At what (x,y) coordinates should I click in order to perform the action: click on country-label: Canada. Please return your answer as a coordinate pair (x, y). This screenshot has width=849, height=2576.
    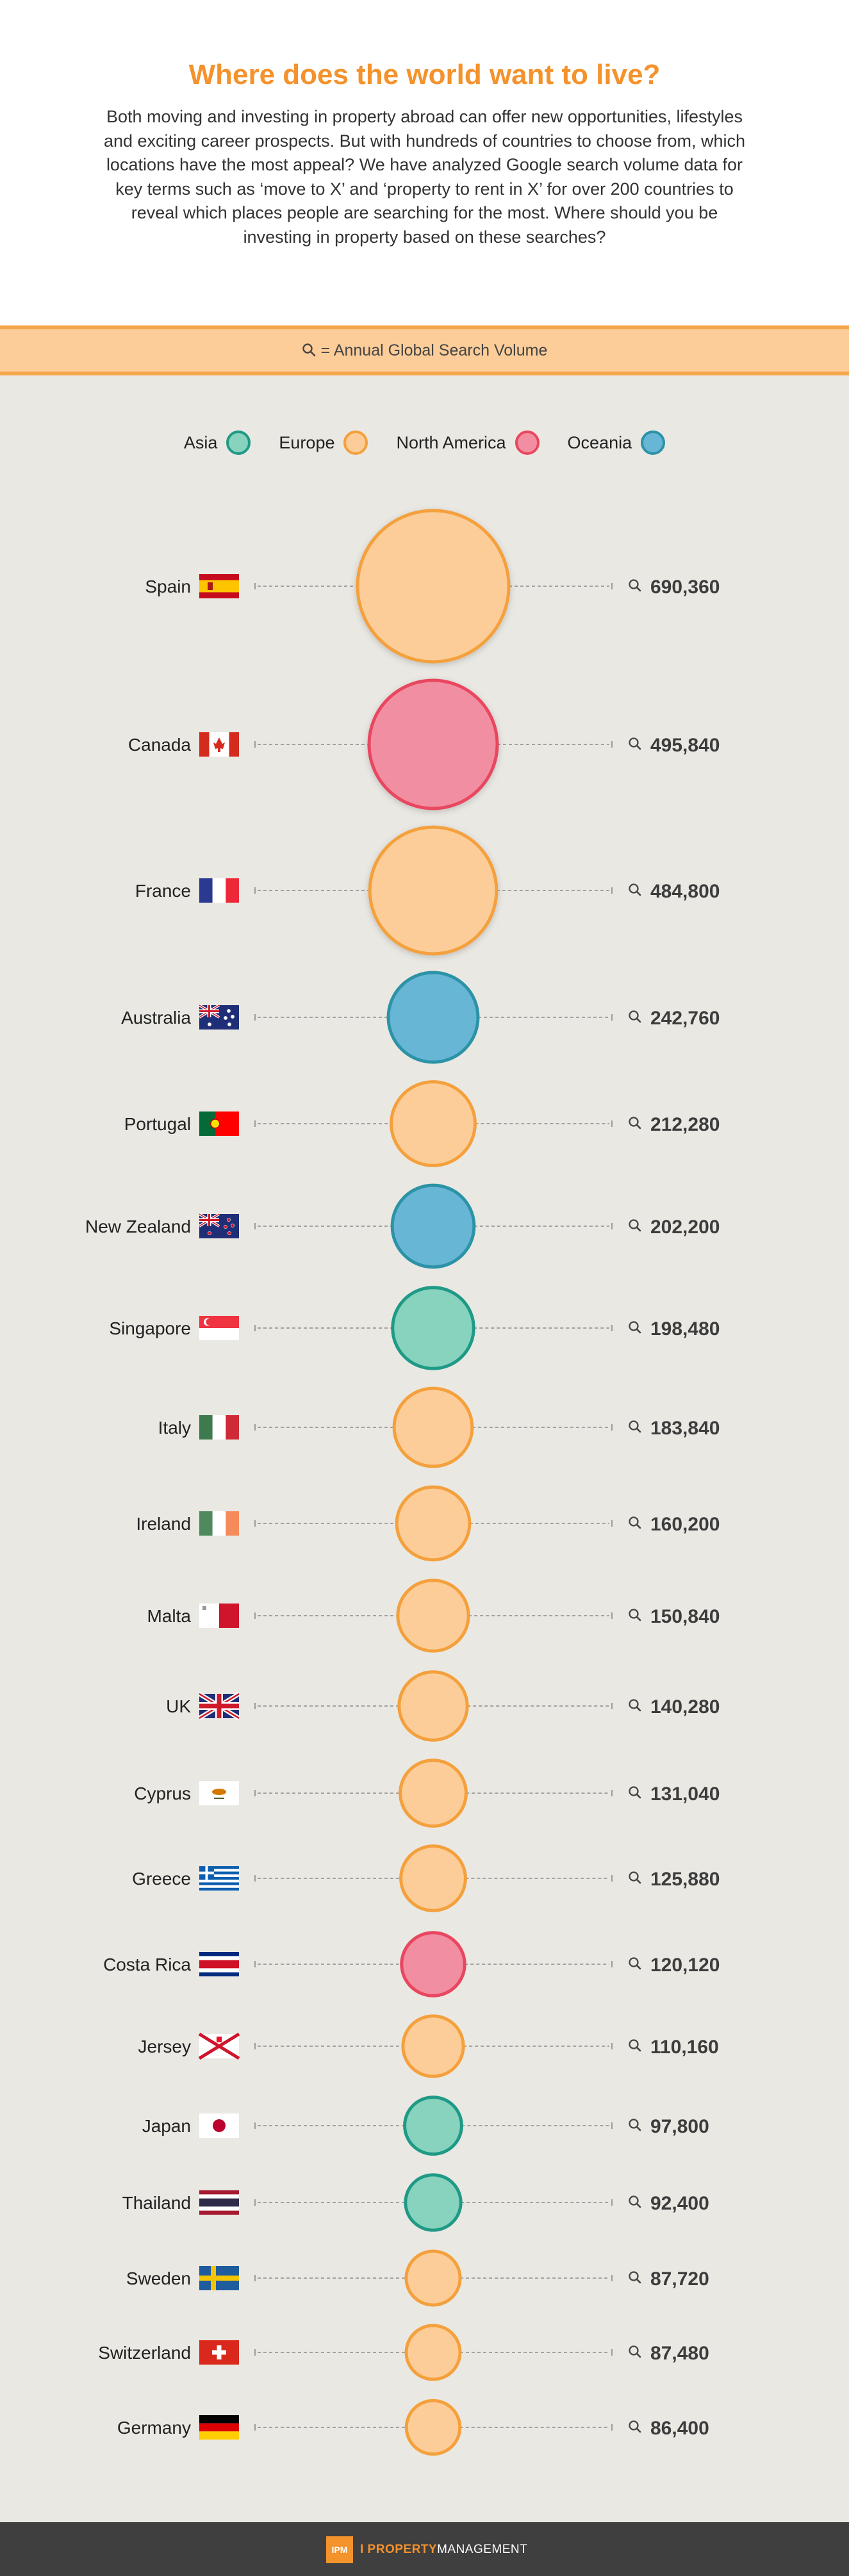
    Looking at the image, I should click on (160, 745).